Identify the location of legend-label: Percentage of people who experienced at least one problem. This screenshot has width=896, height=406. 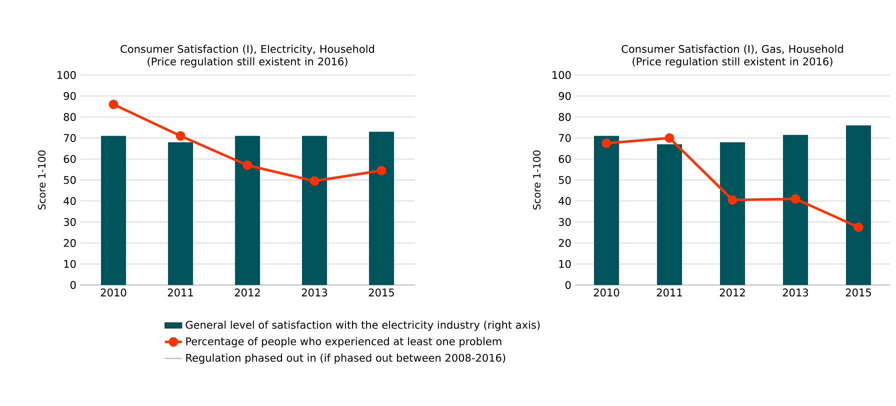
(344, 342).